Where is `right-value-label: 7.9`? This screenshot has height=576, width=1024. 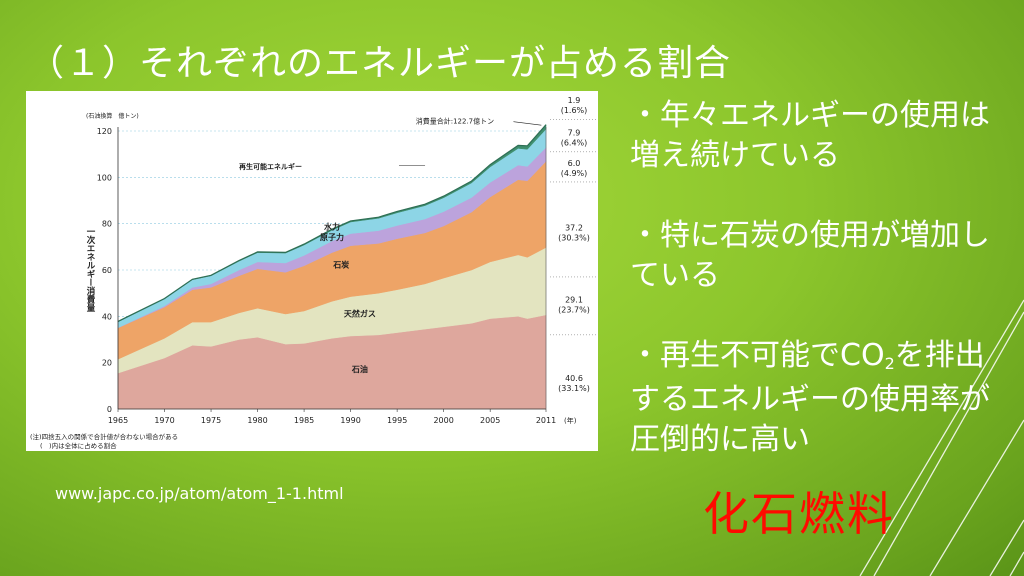
right-value-label: 7.9 is located at coordinates (574, 133).